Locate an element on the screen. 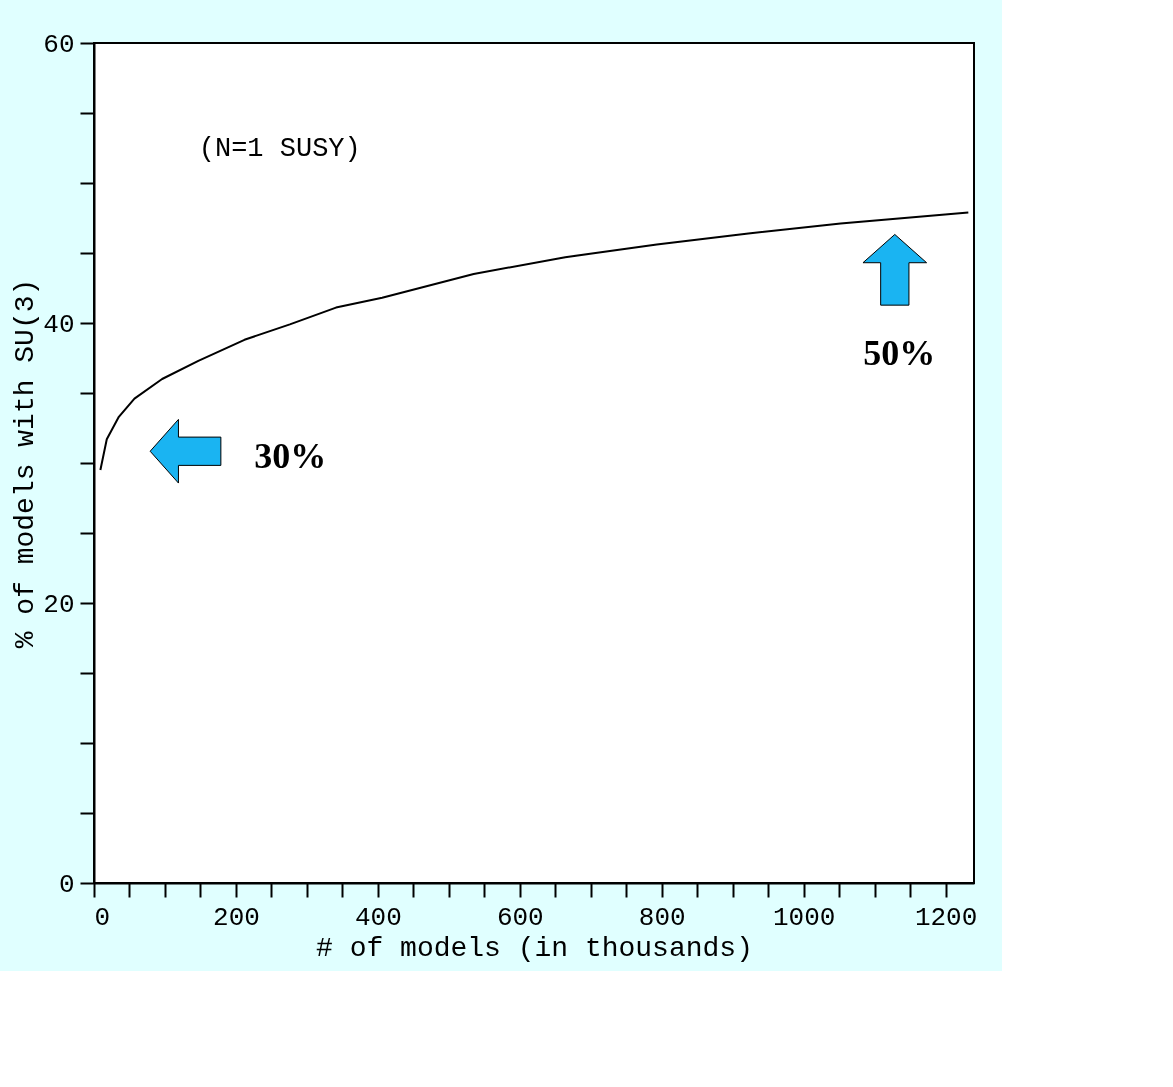 This screenshot has width=1173, height=1087. annotation: (N=1 SUSY) is located at coordinates (279, 149).